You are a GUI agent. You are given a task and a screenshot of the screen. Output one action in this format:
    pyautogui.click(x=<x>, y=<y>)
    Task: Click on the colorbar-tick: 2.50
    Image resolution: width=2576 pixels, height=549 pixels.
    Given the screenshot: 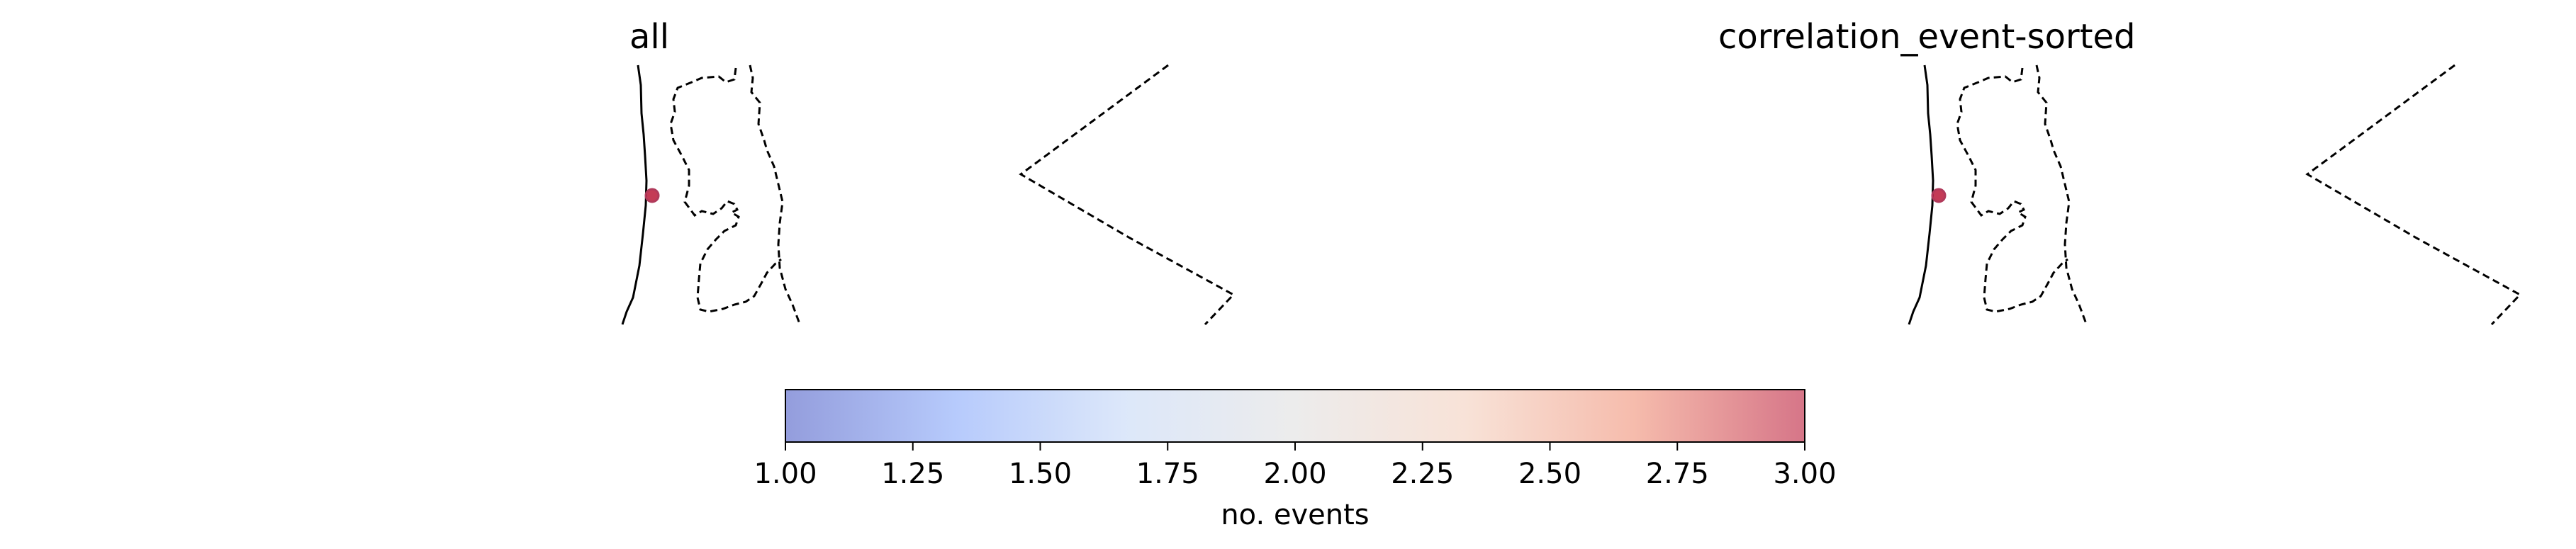 What is the action you would take?
    pyautogui.click(x=1549, y=466)
    